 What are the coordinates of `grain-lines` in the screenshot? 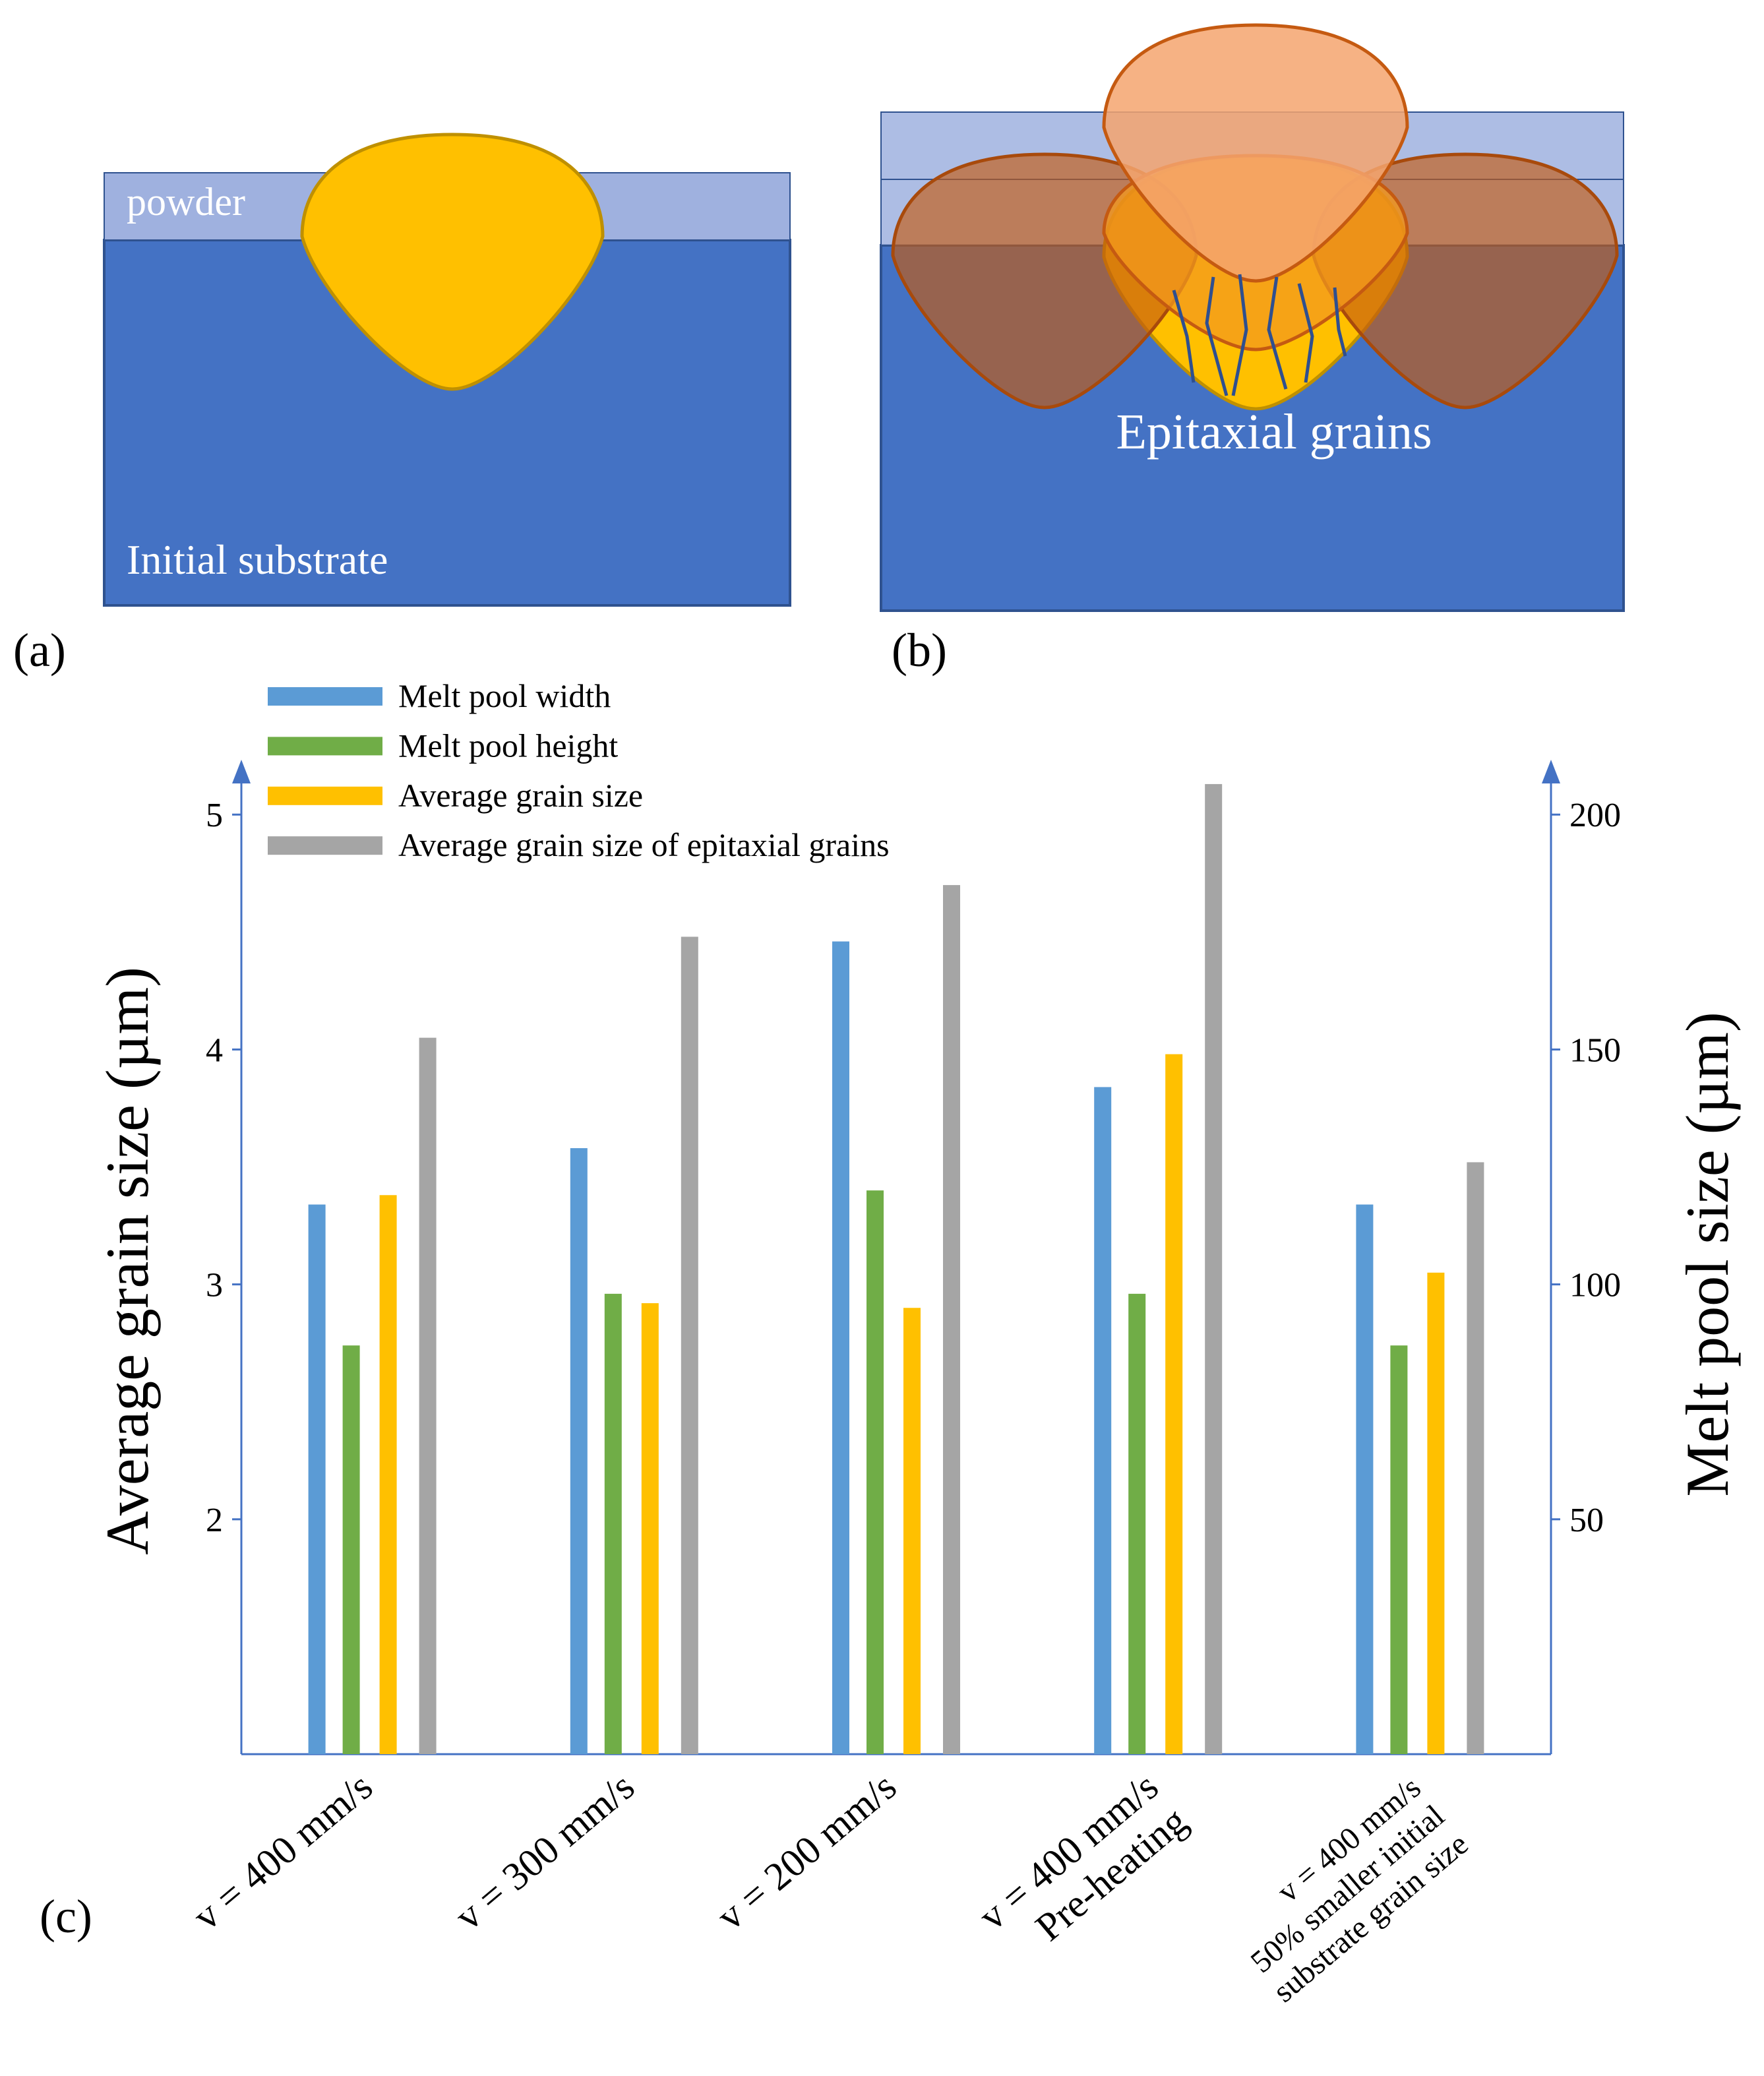 It's located at (1260, 335).